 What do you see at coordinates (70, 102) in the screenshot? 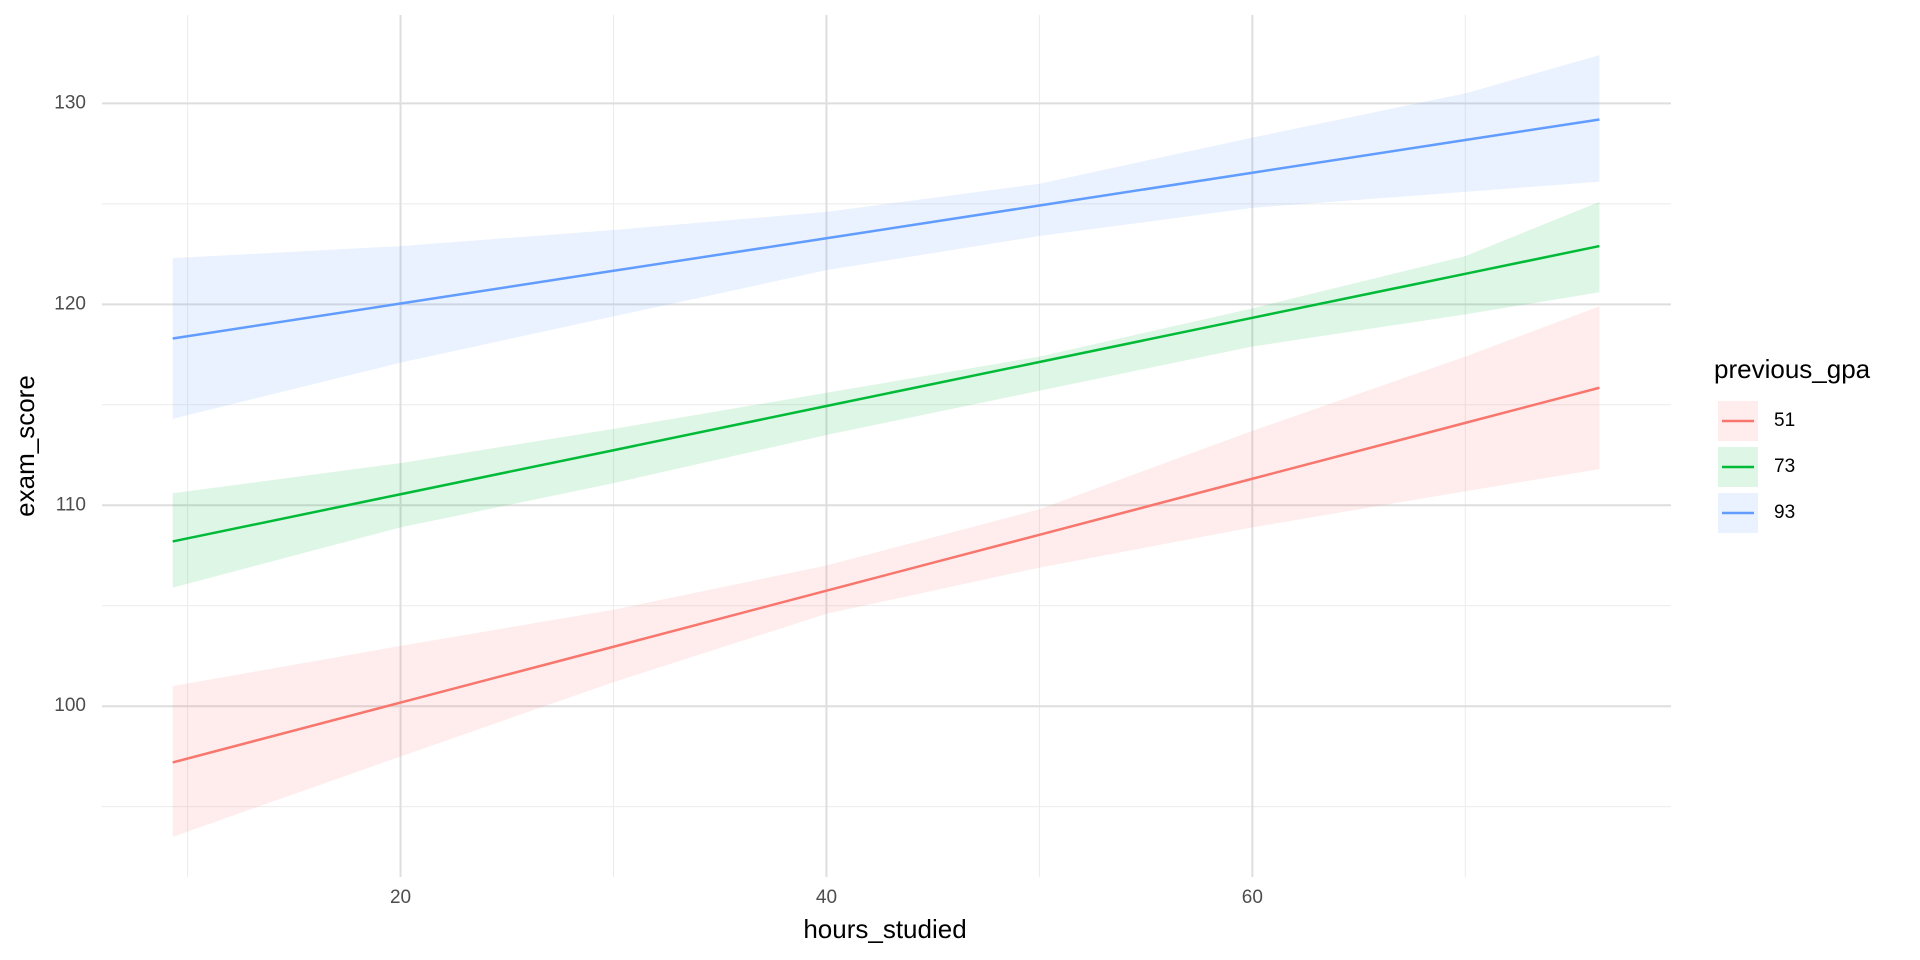
I see `y-tick-label: 130` at bounding box center [70, 102].